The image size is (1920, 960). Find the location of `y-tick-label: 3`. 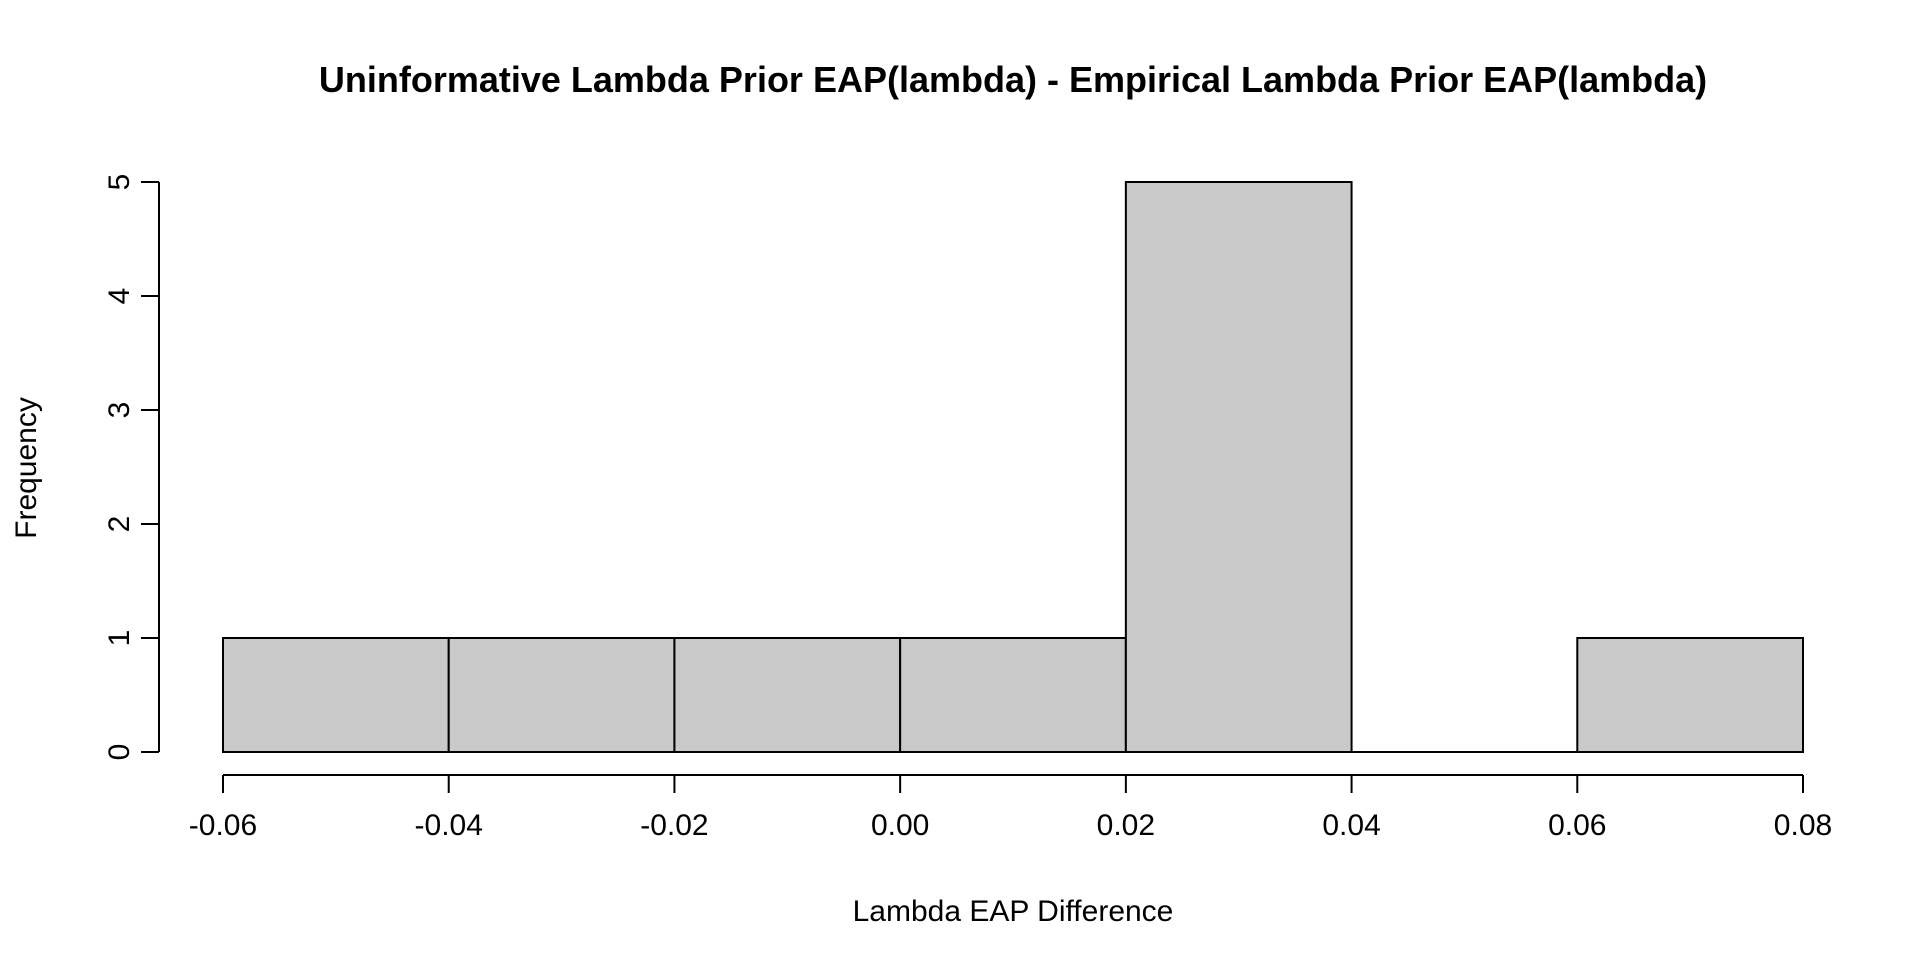

y-tick-label: 3 is located at coordinates (119, 410).